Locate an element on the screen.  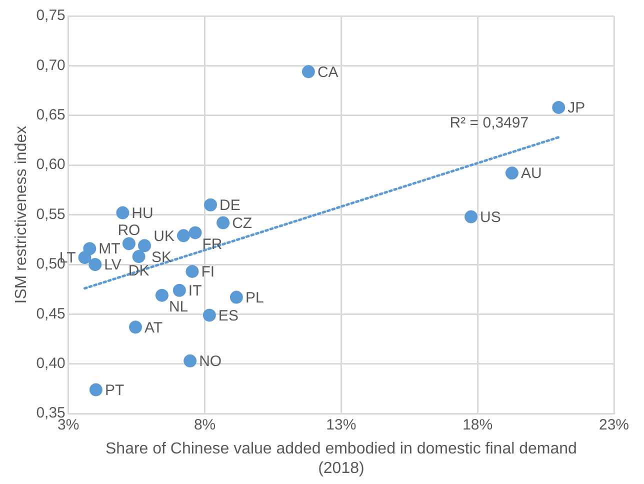
annotation: R² = 0,3497 is located at coordinates (489, 123).